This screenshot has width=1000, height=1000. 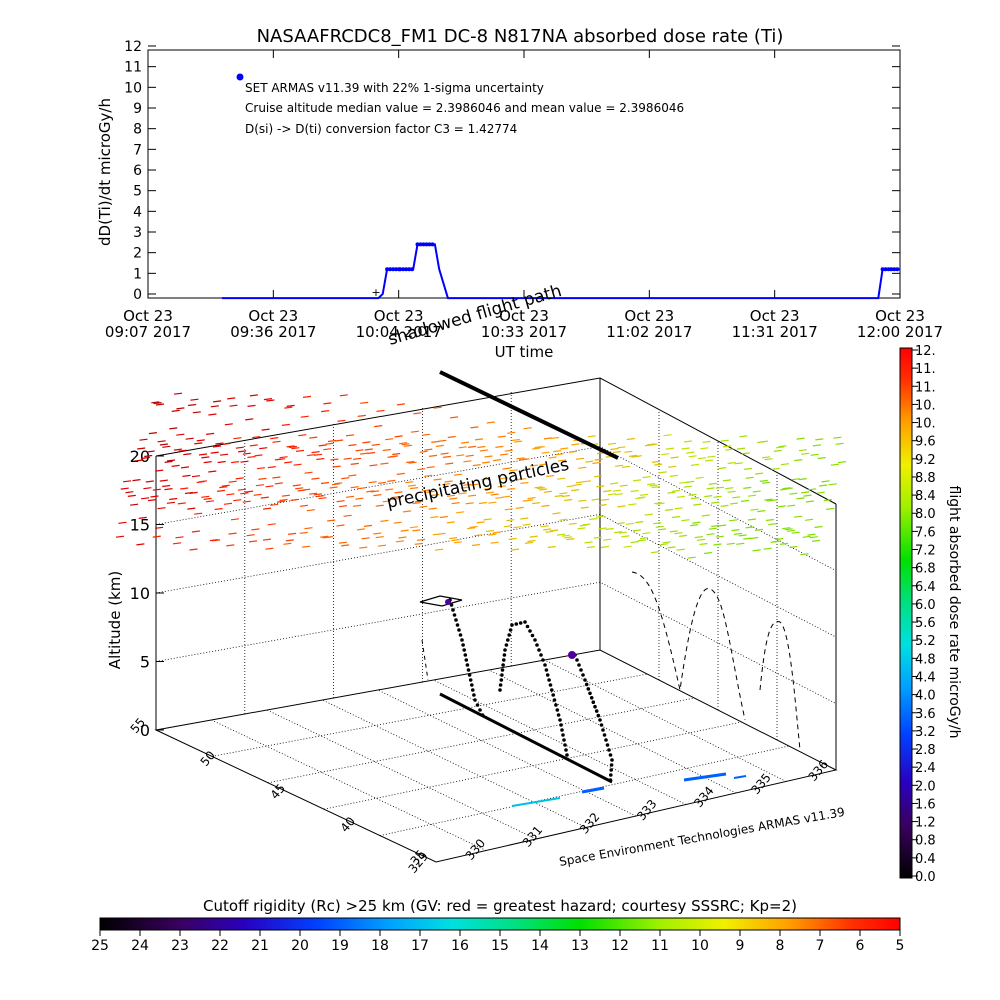 What do you see at coordinates (137, 254) in the screenshot?
I see `y-tick-label: 2` at bounding box center [137, 254].